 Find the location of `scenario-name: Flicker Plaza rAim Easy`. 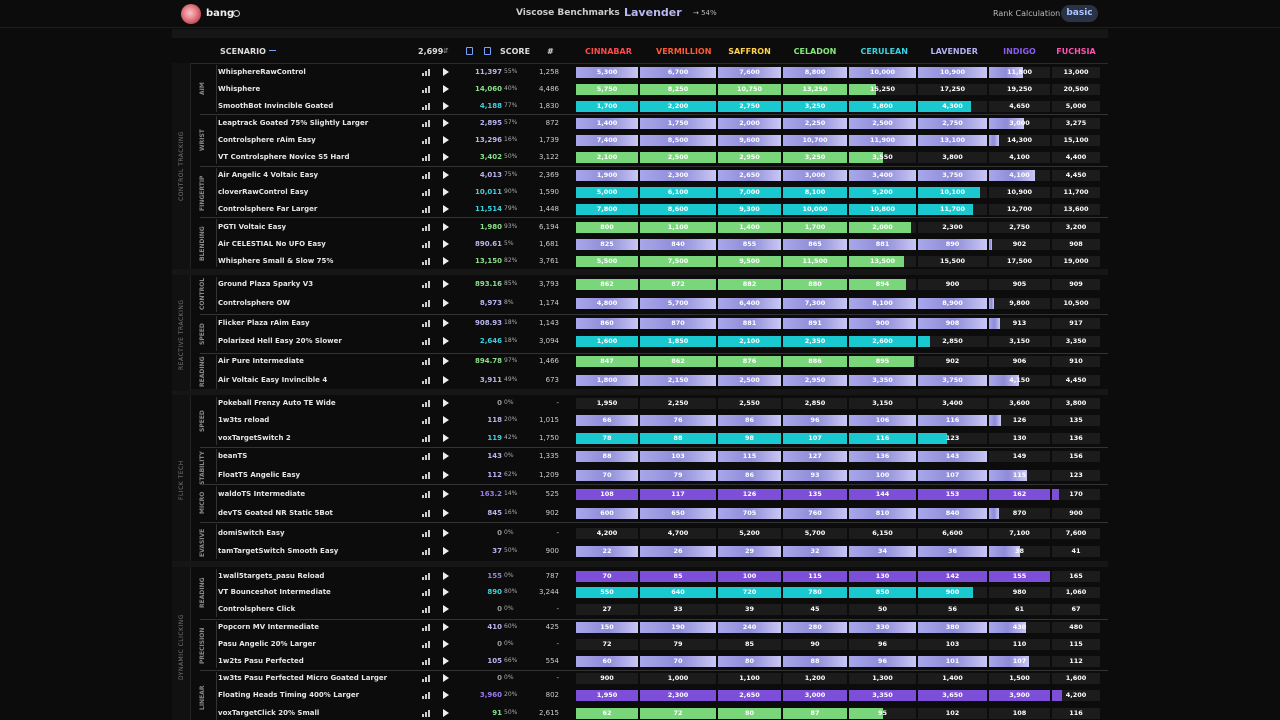

scenario-name: Flicker Plaza rAim Easy is located at coordinates (264, 323).